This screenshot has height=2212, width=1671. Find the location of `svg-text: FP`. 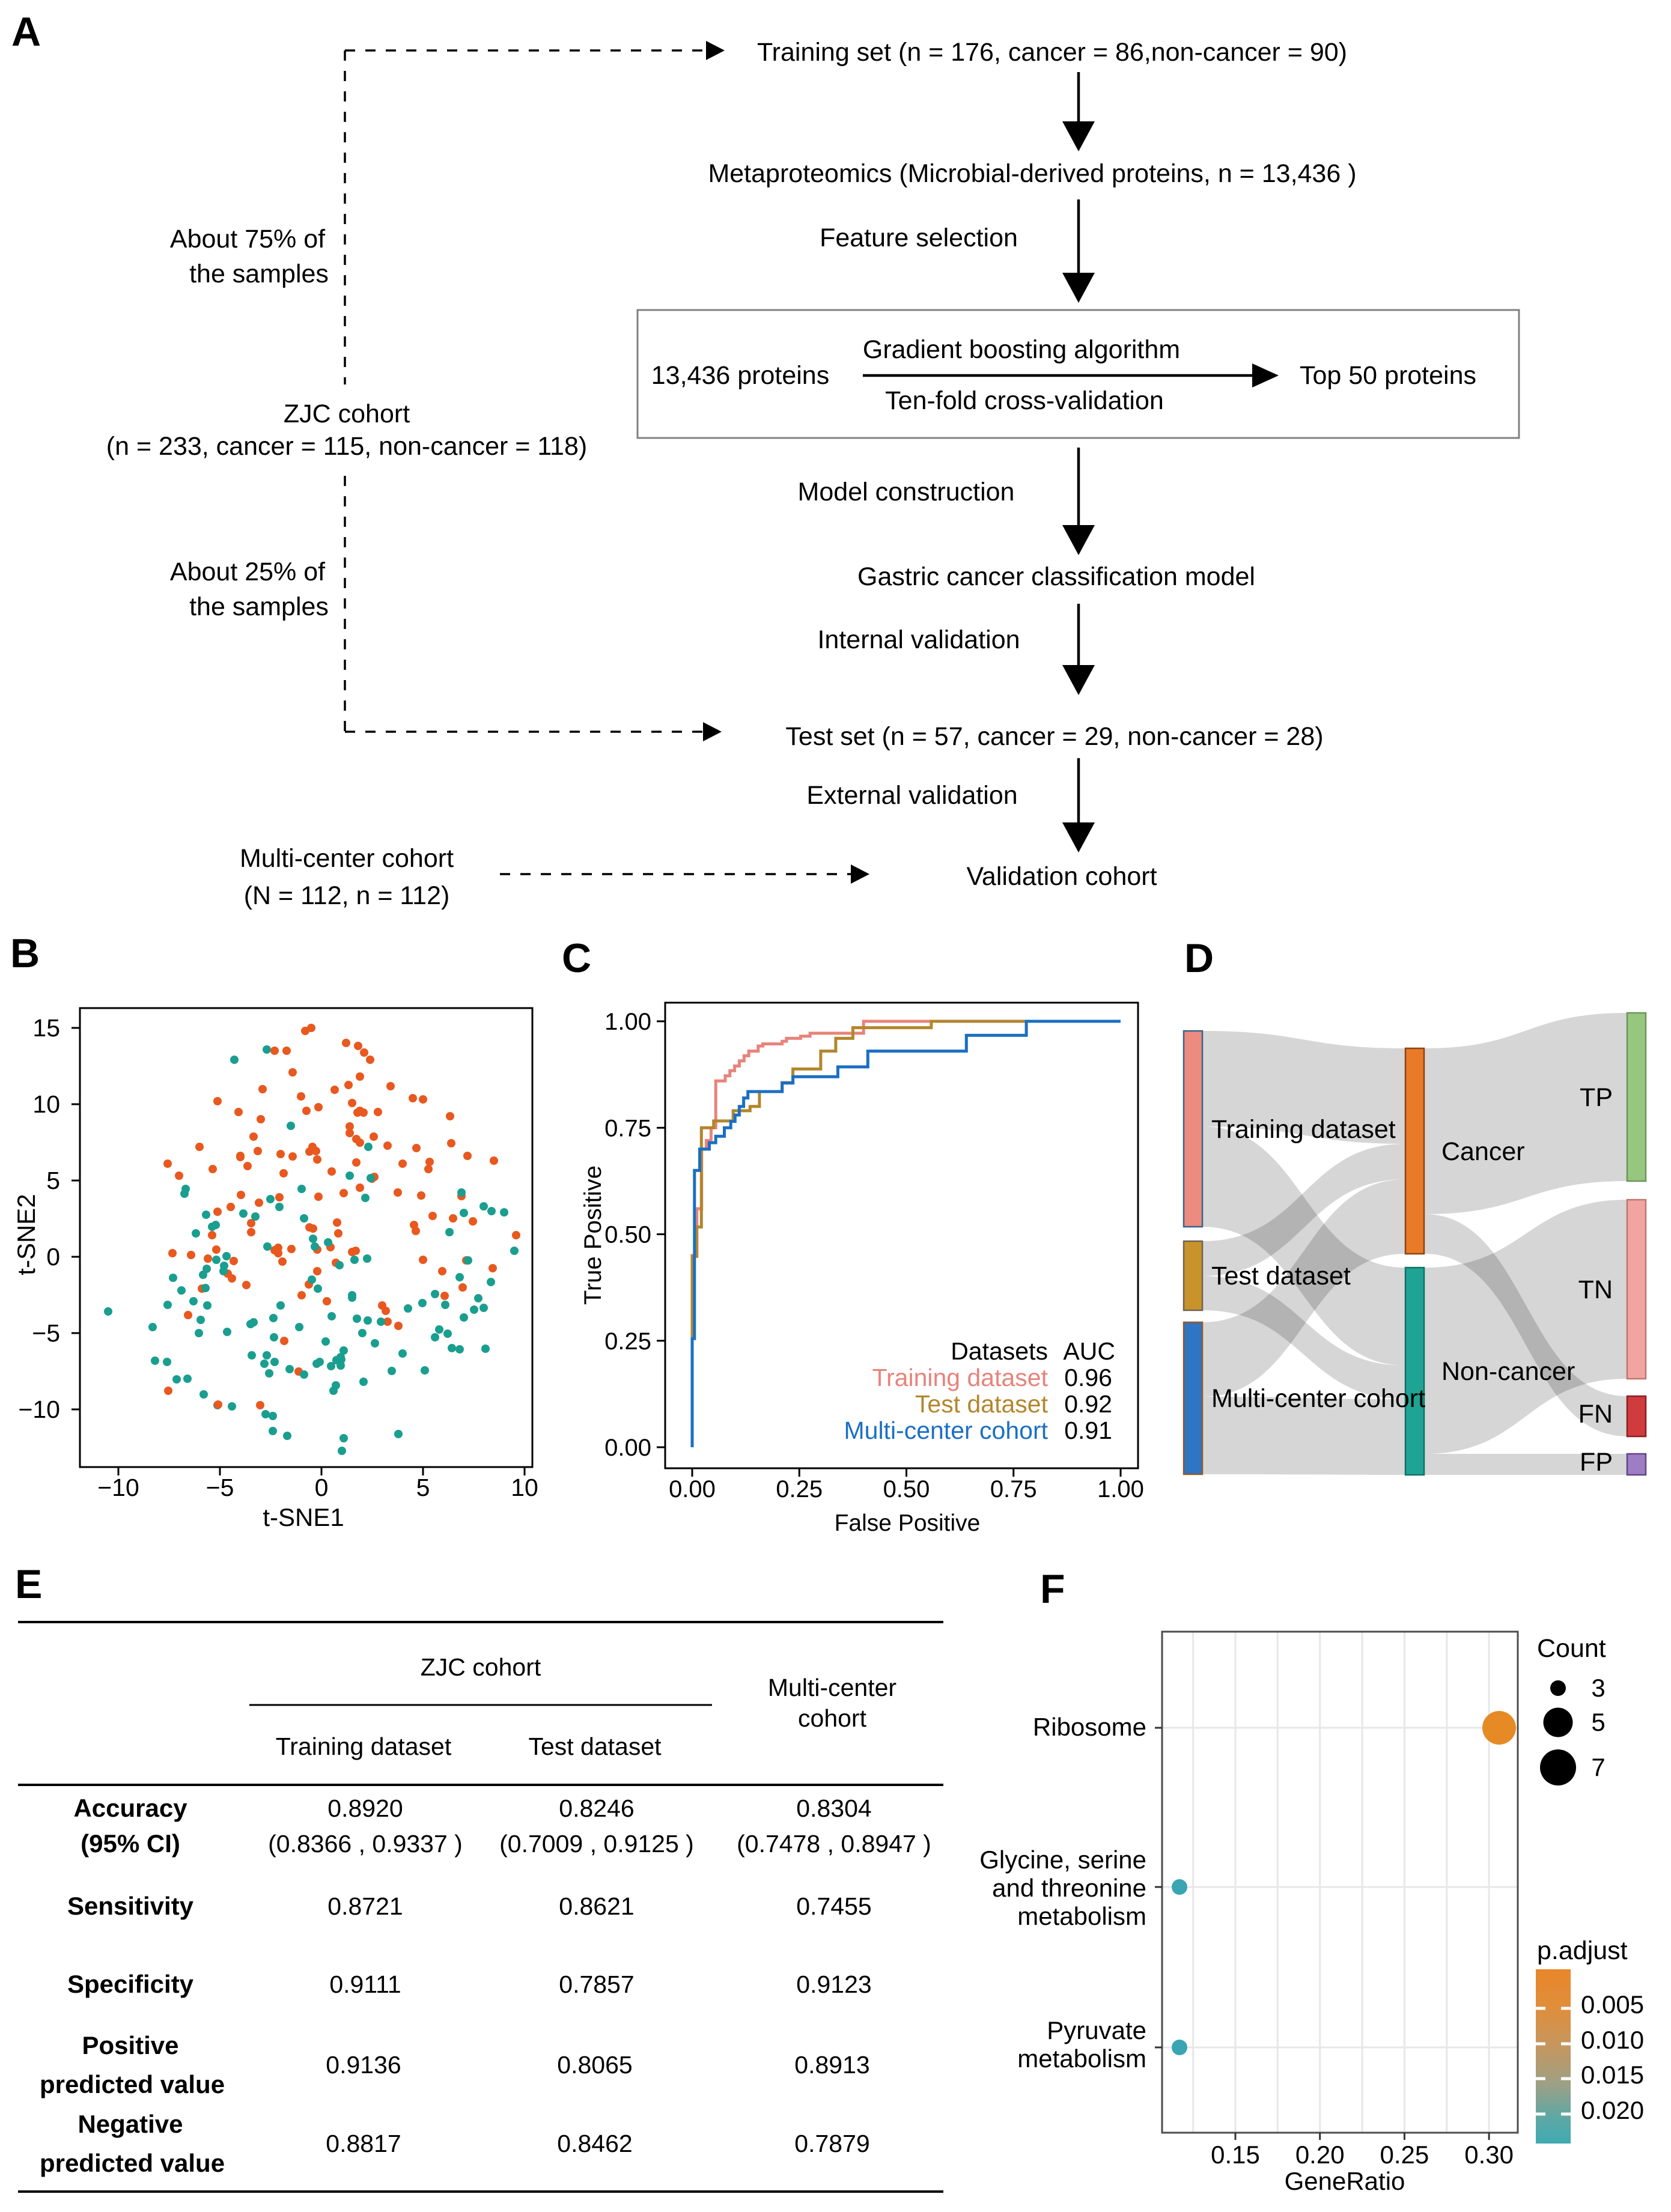

svg-text: FP is located at coordinates (1597, 1463).